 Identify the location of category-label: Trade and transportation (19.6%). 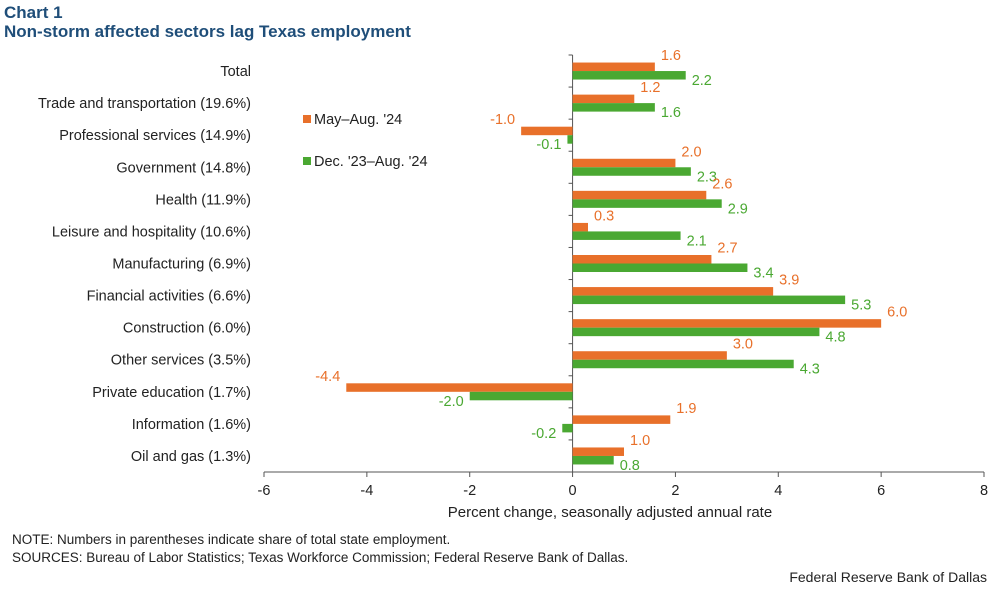
(144, 104).